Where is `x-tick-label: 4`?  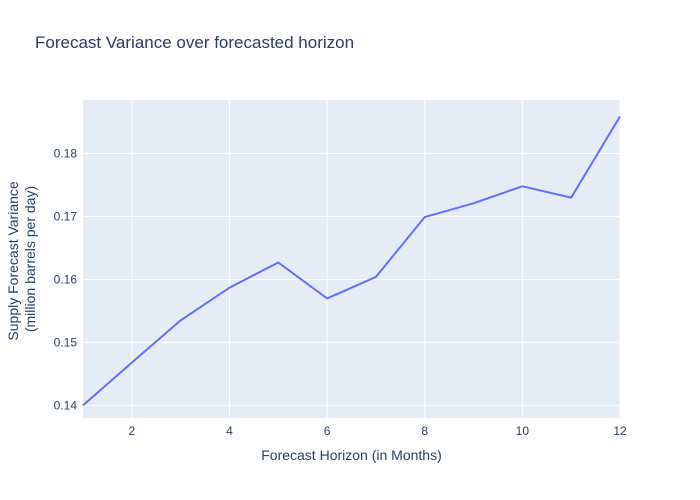
x-tick-label: 4 is located at coordinates (229, 431).